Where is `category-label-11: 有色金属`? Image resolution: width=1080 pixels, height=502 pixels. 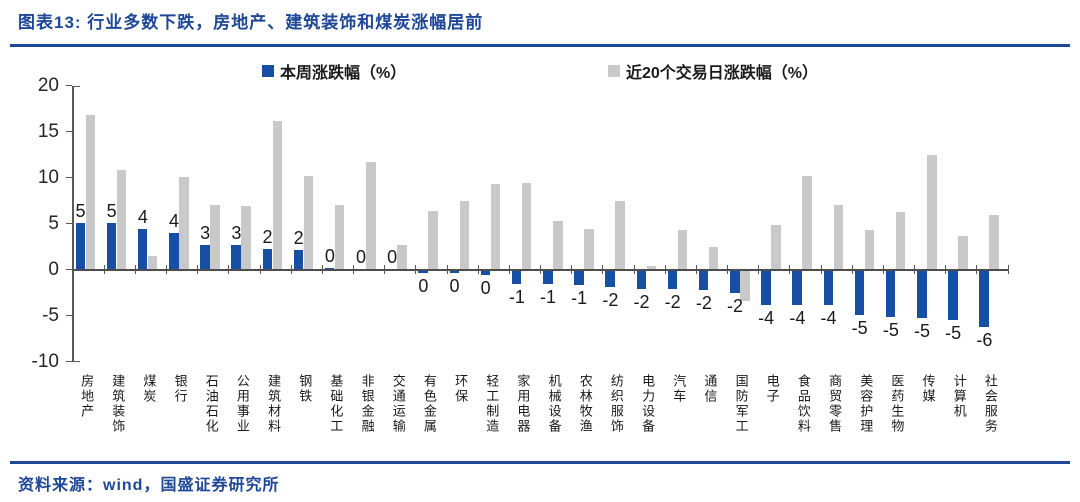
category-label-11: 有色金属 is located at coordinates (429, 403).